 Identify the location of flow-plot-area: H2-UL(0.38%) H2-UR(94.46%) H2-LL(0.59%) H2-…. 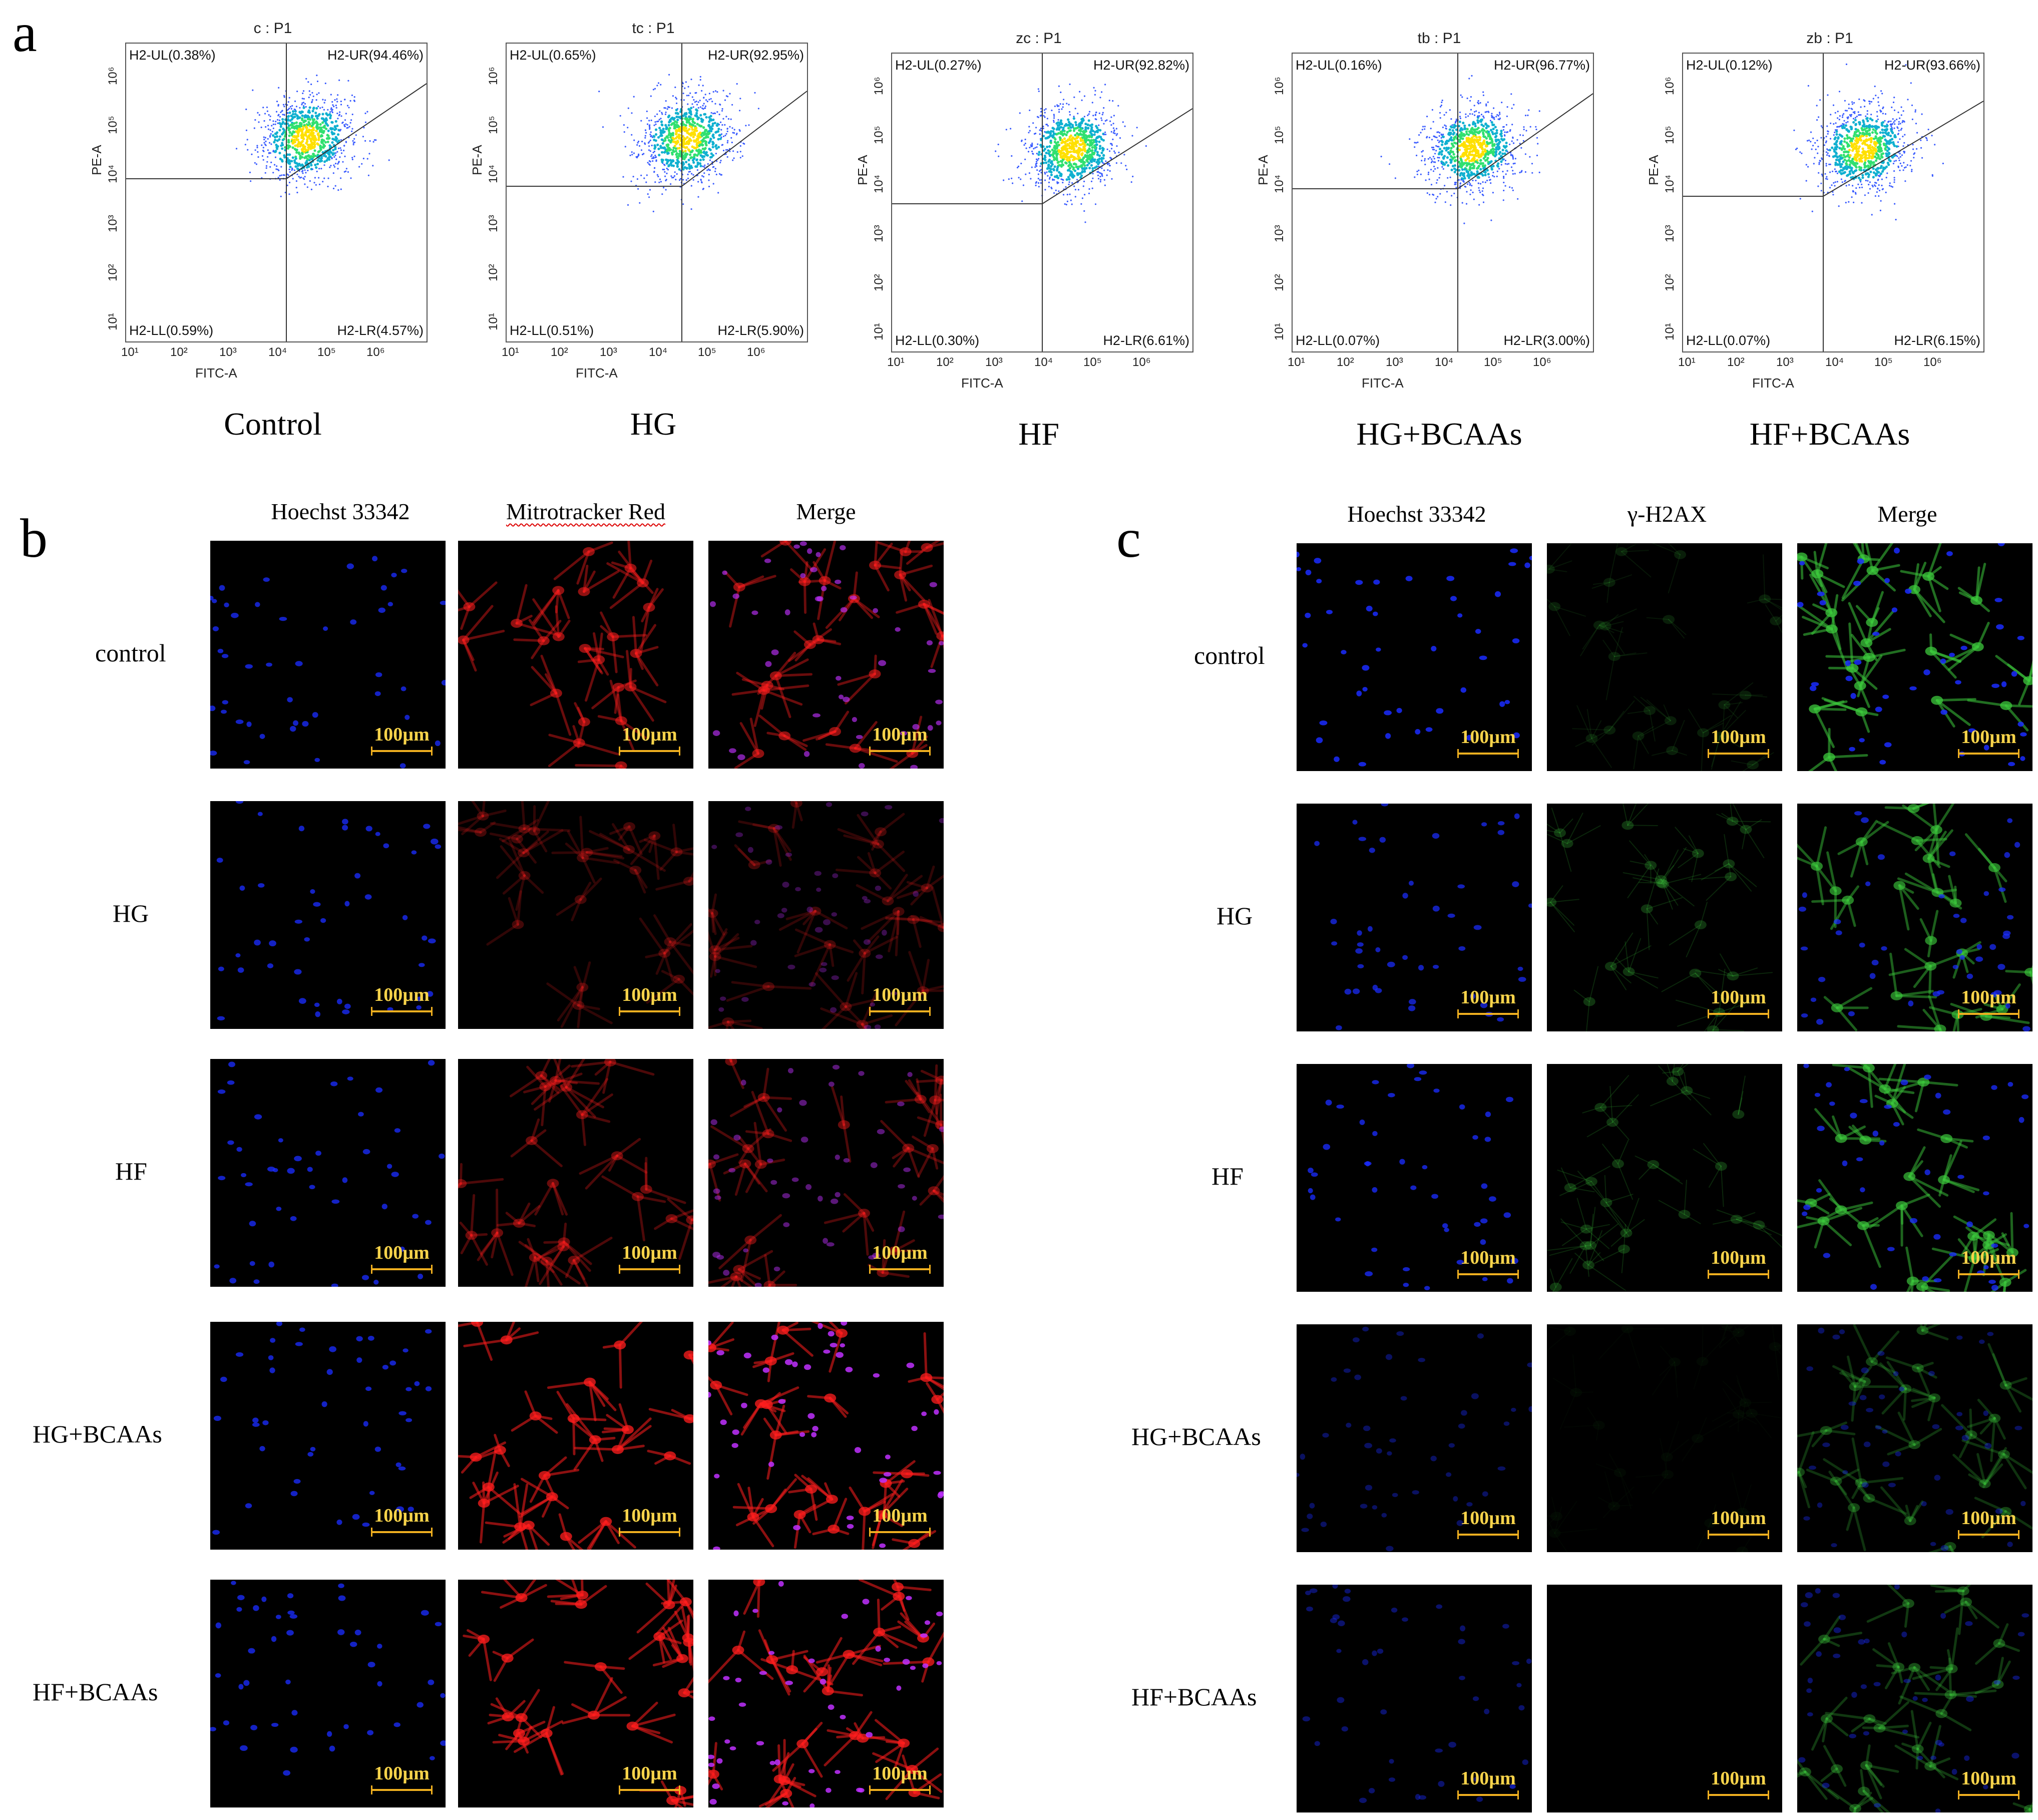
(276, 192).